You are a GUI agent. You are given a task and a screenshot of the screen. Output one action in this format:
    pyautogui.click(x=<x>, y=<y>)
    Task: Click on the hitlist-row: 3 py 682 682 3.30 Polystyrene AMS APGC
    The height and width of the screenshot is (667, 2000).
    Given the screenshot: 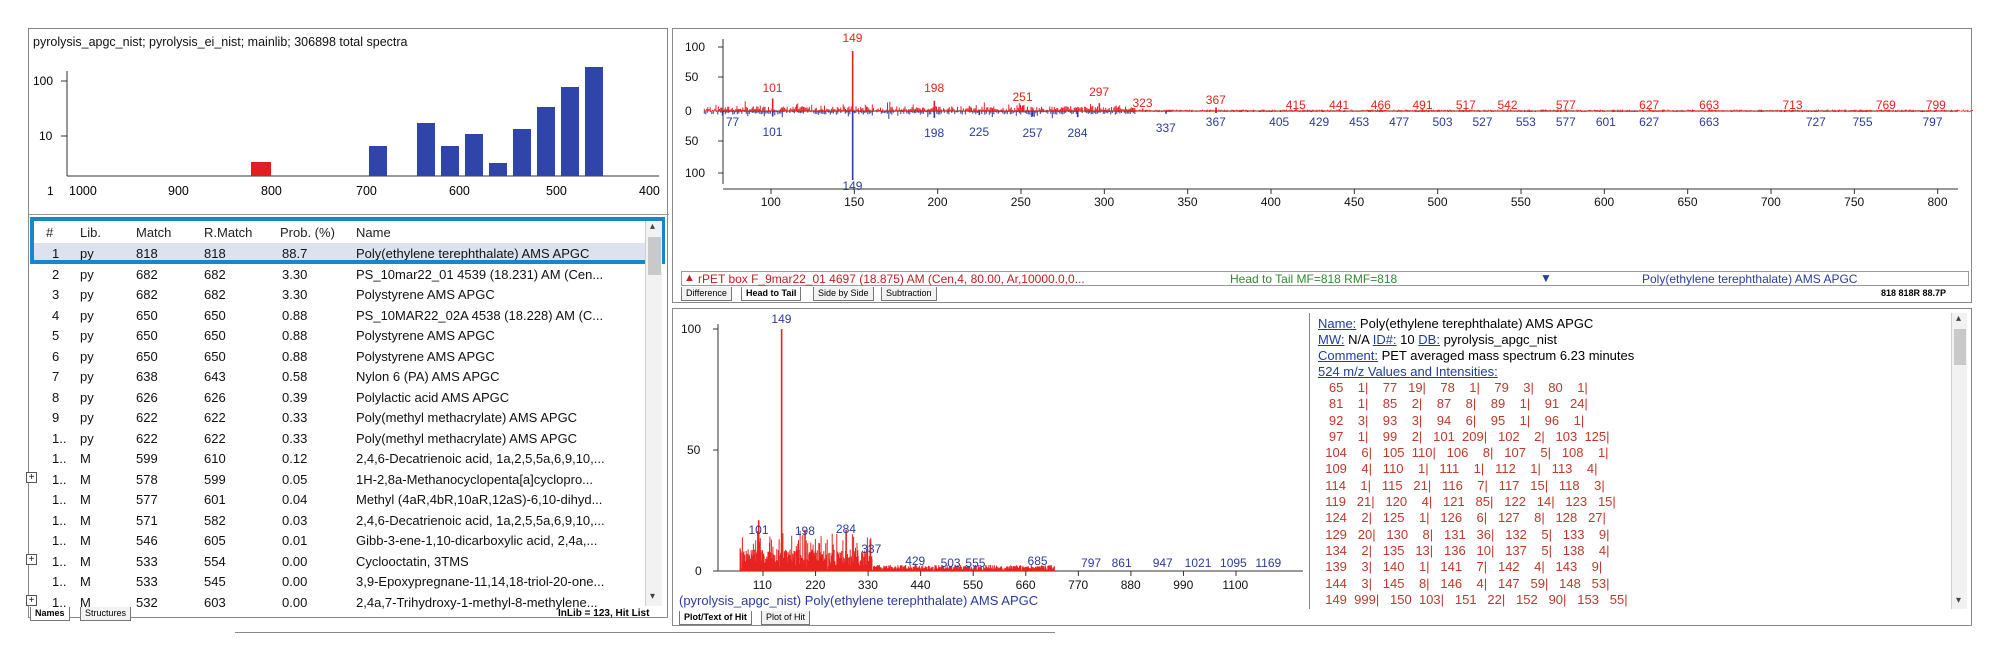 What is the action you would take?
    pyautogui.click(x=345, y=294)
    